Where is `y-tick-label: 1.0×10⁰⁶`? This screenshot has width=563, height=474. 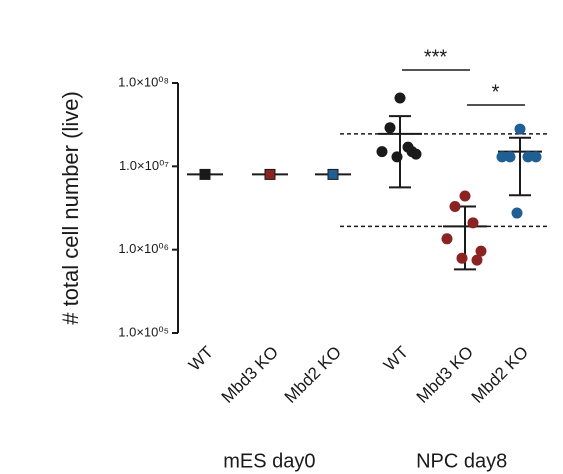
y-tick-label: 1.0×10⁰⁶ is located at coordinates (143, 248).